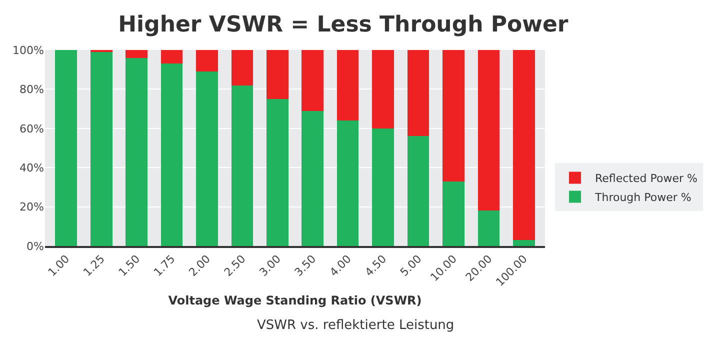 The image size is (715, 338). What do you see at coordinates (646, 178) in the screenshot?
I see `legend-label: Reflected Power %` at bounding box center [646, 178].